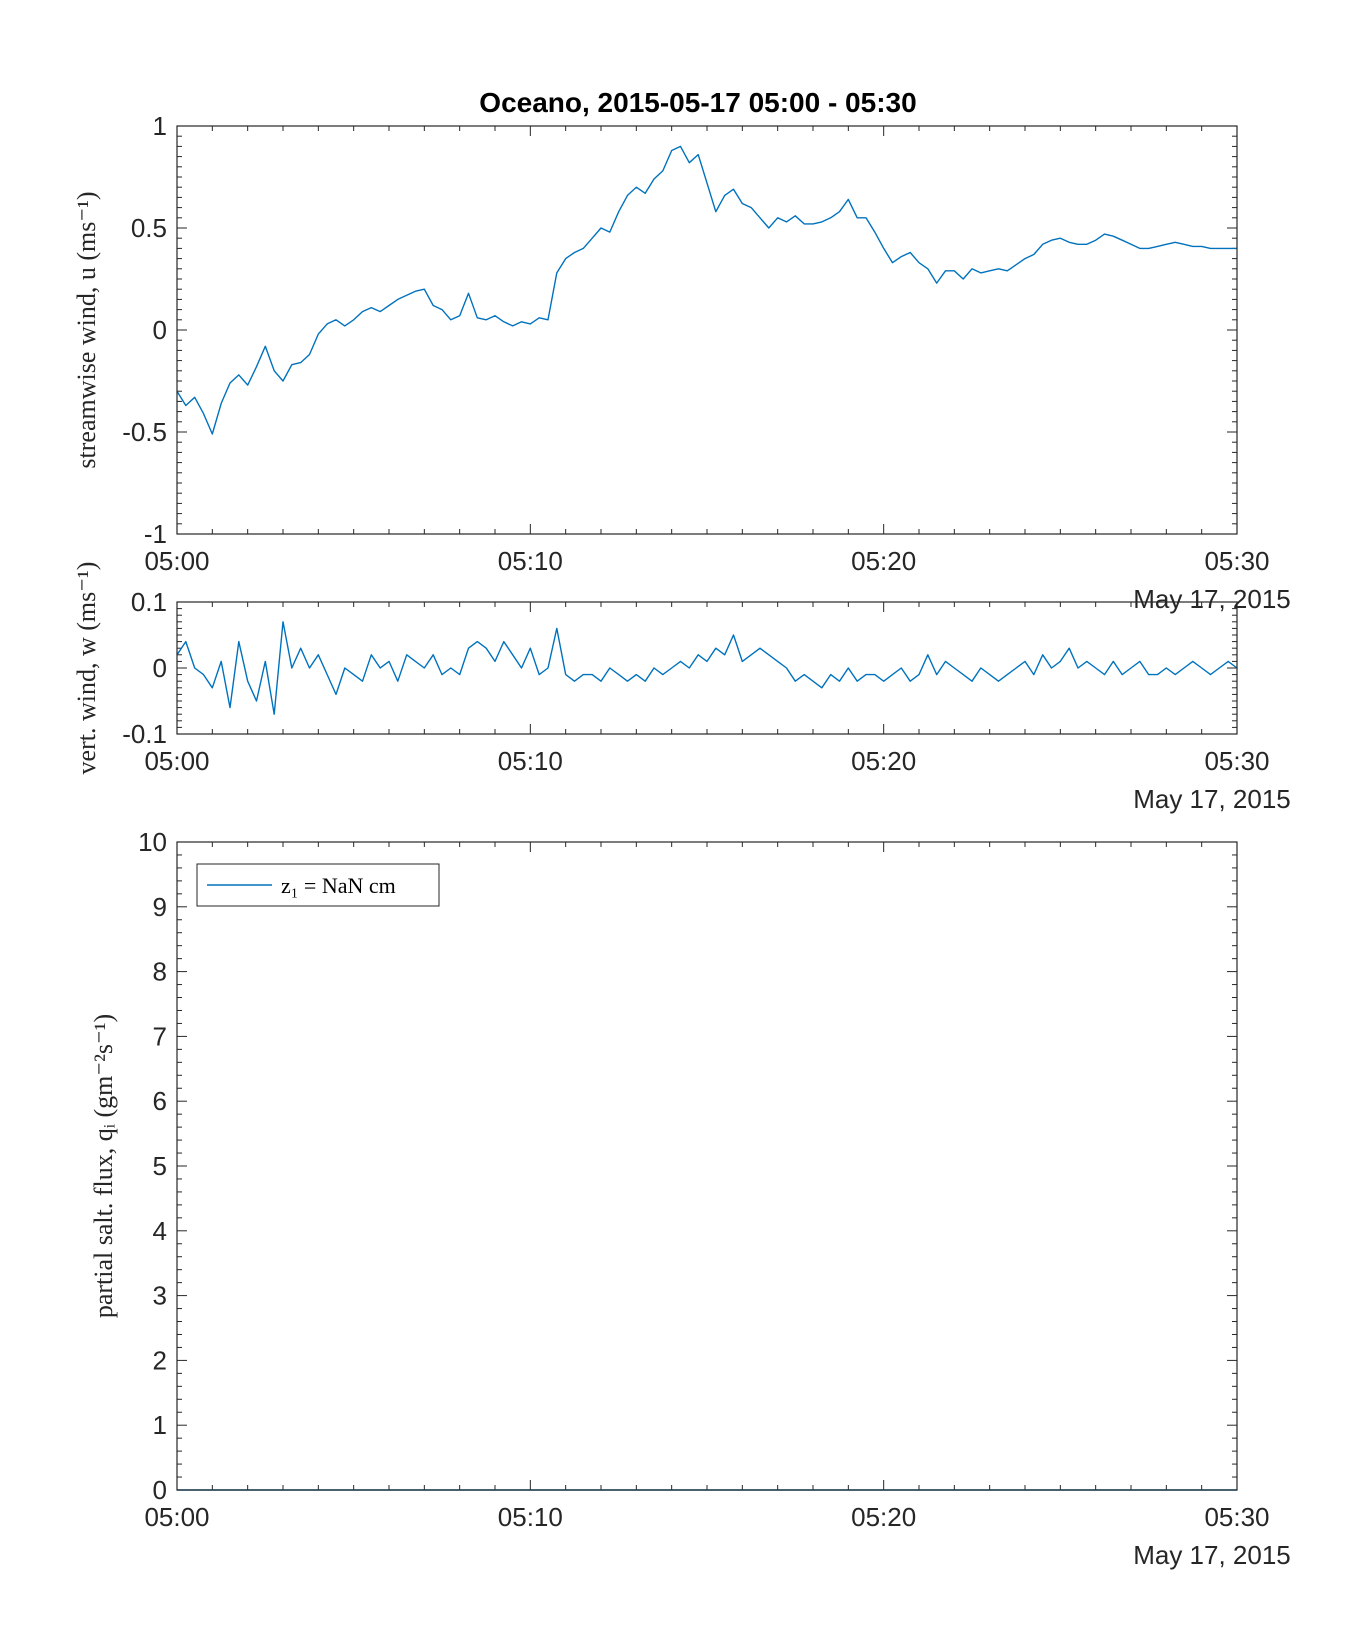 This screenshot has width=1350, height=1650. I want to click on y-tick-label: 5, so click(160, 1166).